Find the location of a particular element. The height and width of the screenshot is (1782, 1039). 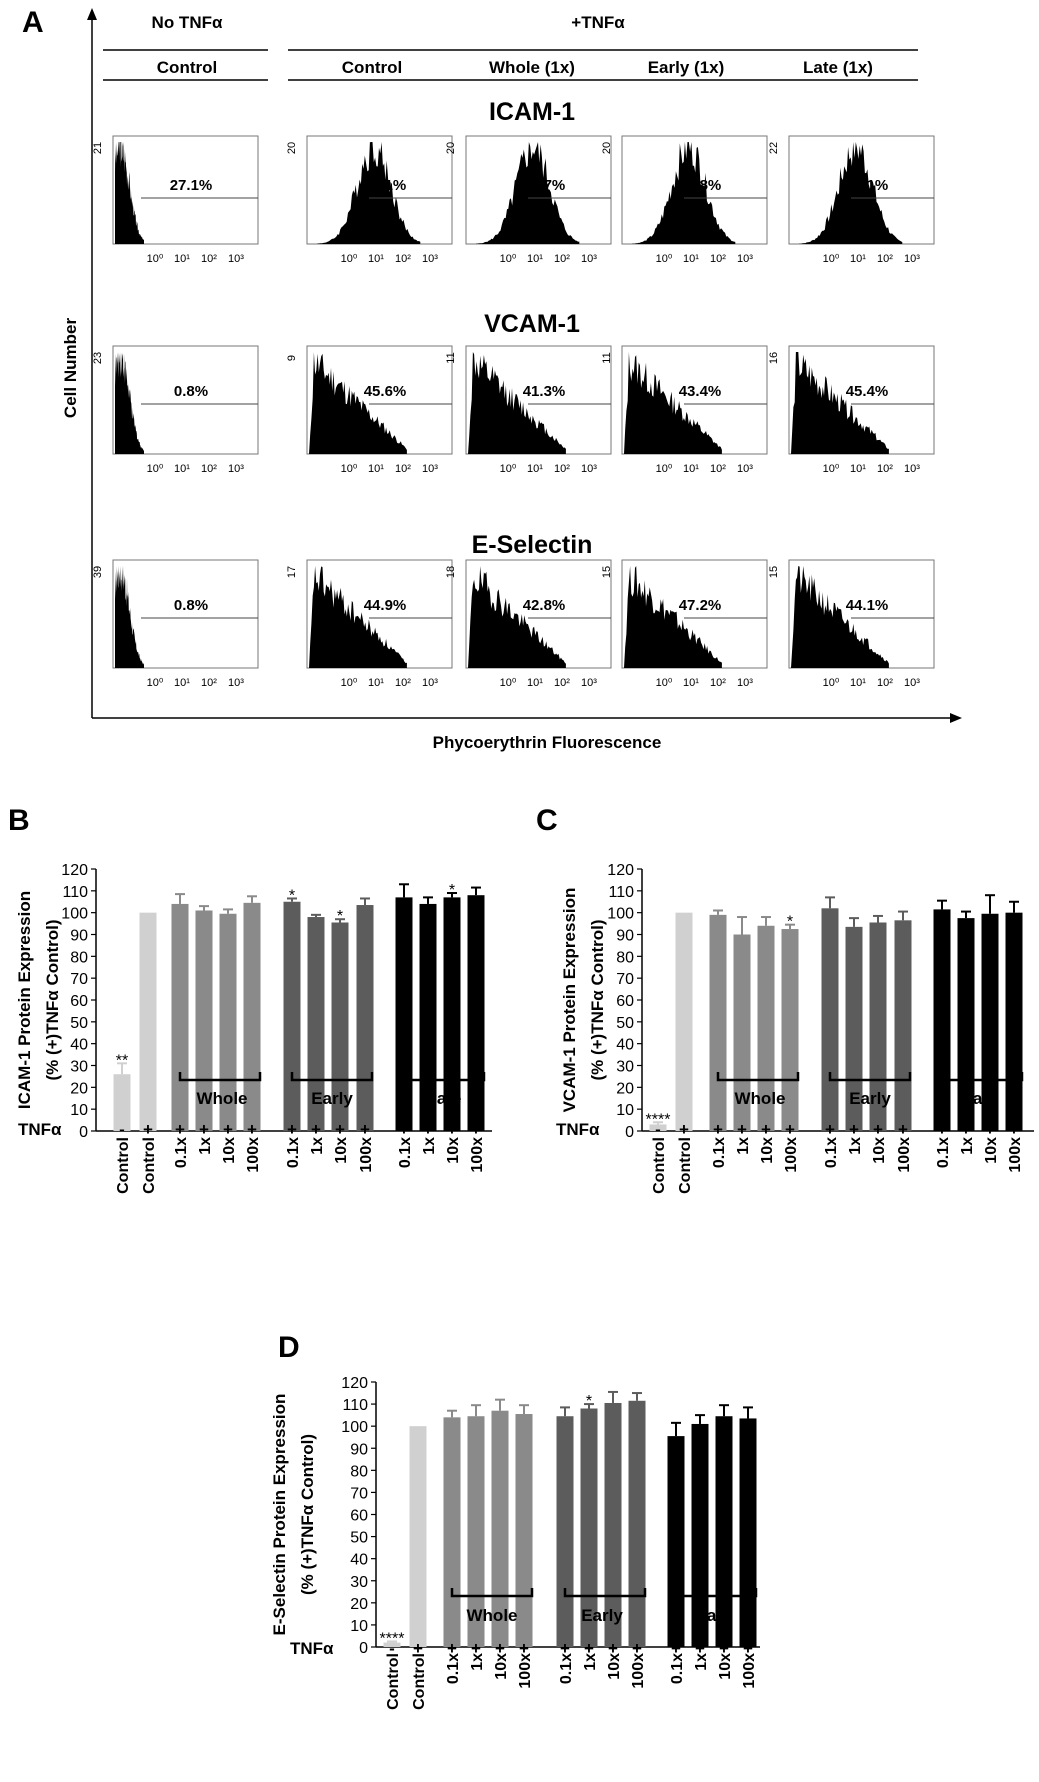

y-tick-label: 90 is located at coordinates (359, 1449).